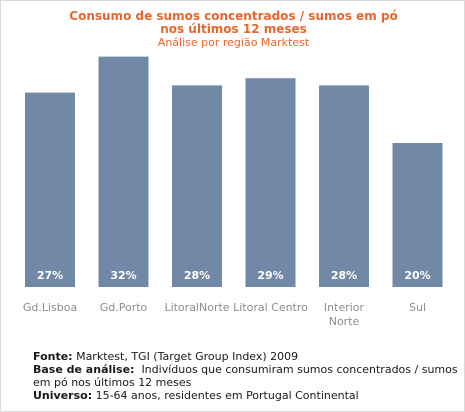  Describe the element at coordinates (197, 275) in the screenshot. I see `bar-value-label-3: 28%` at that location.